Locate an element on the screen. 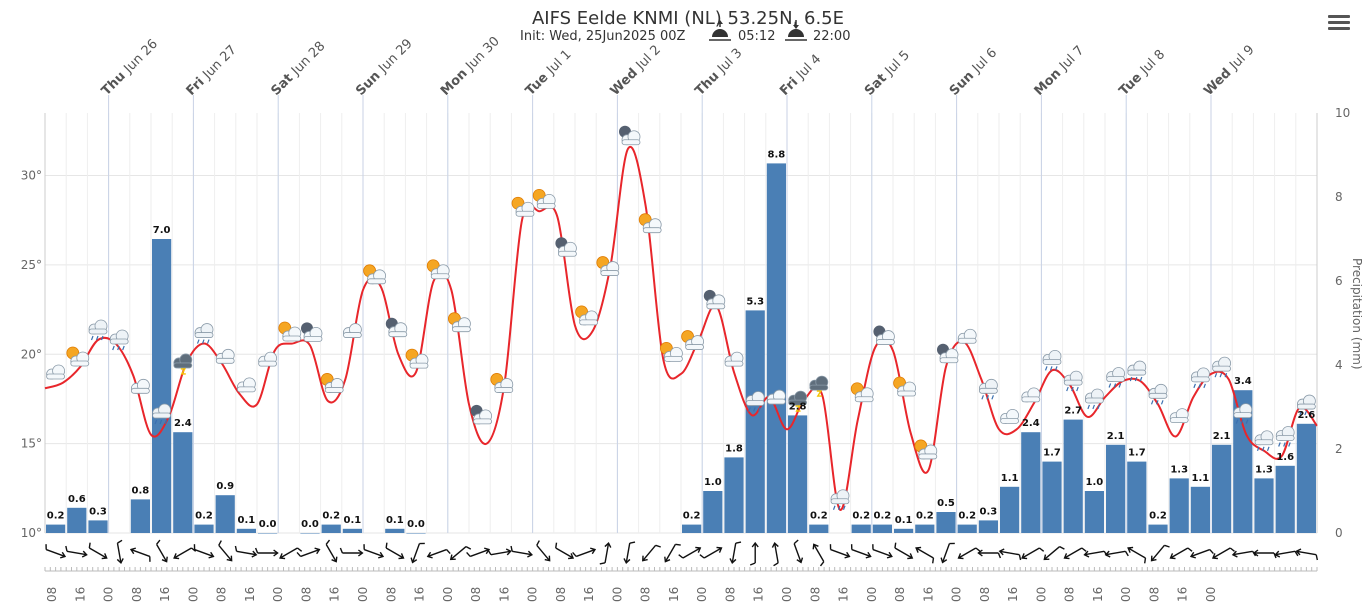  precip-label: 5.3 is located at coordinates (755, 301).